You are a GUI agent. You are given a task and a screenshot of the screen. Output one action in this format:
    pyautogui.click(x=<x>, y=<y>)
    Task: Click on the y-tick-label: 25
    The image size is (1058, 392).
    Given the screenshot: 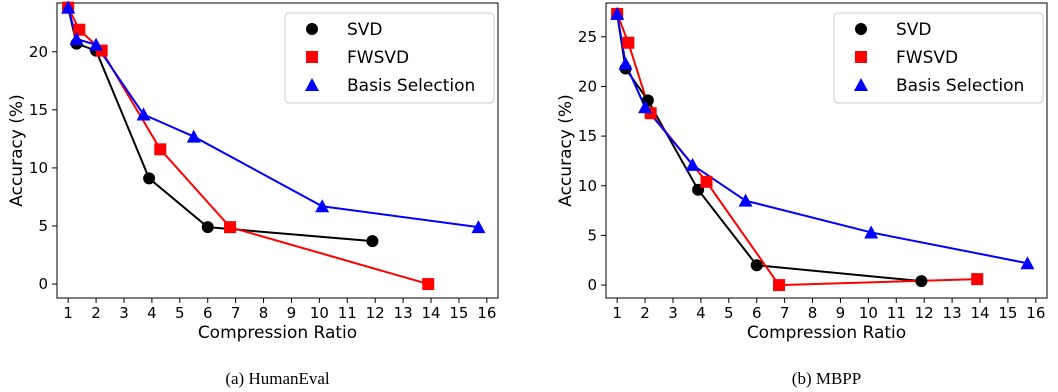 What is the action you would take?
    pyautogui.click(x=587, y=37)
    